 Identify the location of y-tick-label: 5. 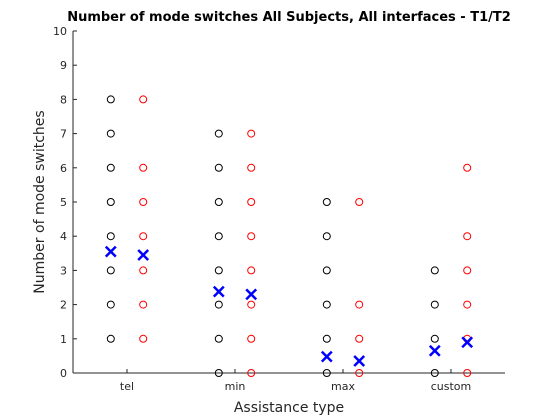
(63, 202).